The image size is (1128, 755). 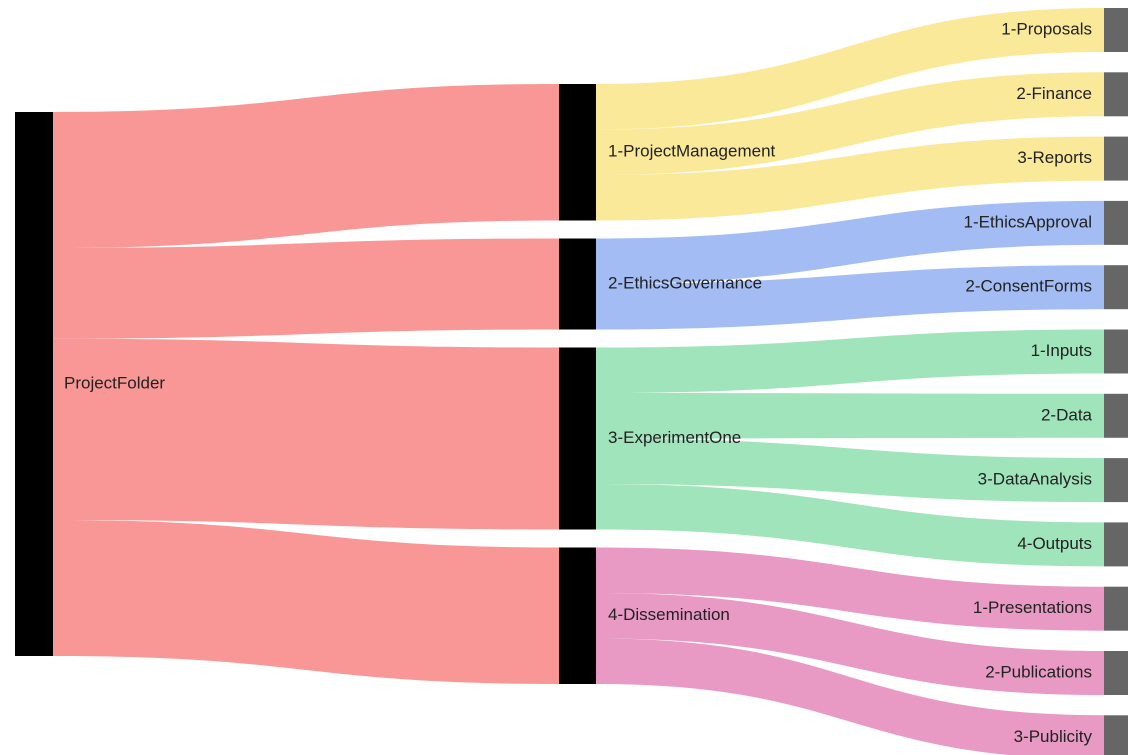 I want to click on leaf-label-3-publicity: 3-Publicity, so click(x=1053, y=736).